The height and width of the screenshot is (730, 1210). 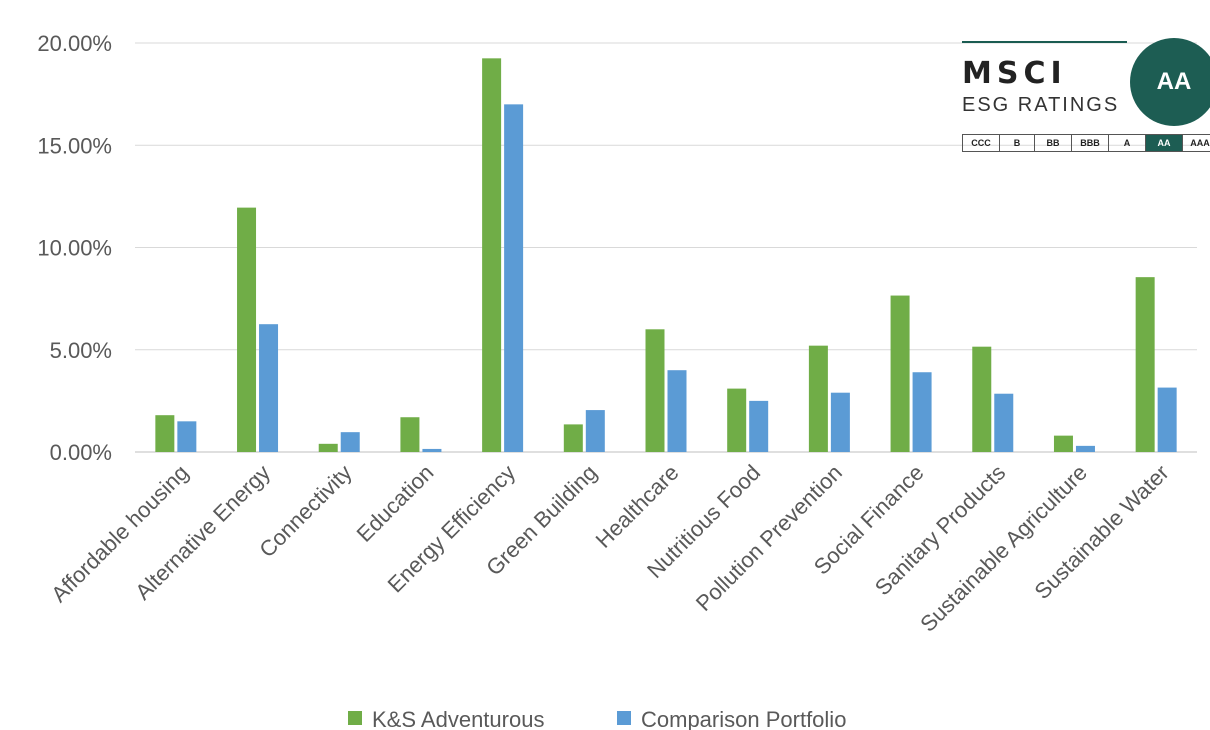 What do you see at coordinates (1044, 42) in the screenshot?
I see `badge-top-rule` at bounding box center [1044, 42].